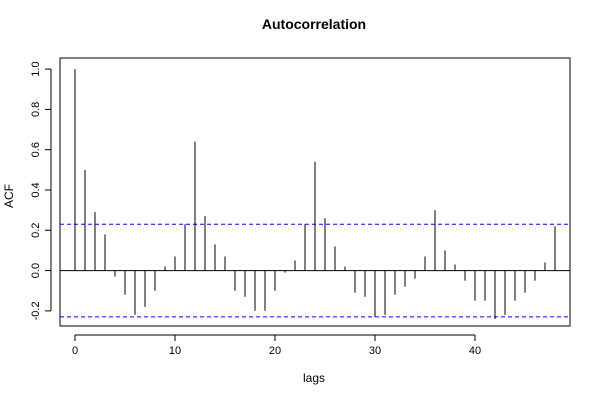 This screenshot has width=599, height=405. I want to click on y-tick-label: -0.2, so click(36, 310).